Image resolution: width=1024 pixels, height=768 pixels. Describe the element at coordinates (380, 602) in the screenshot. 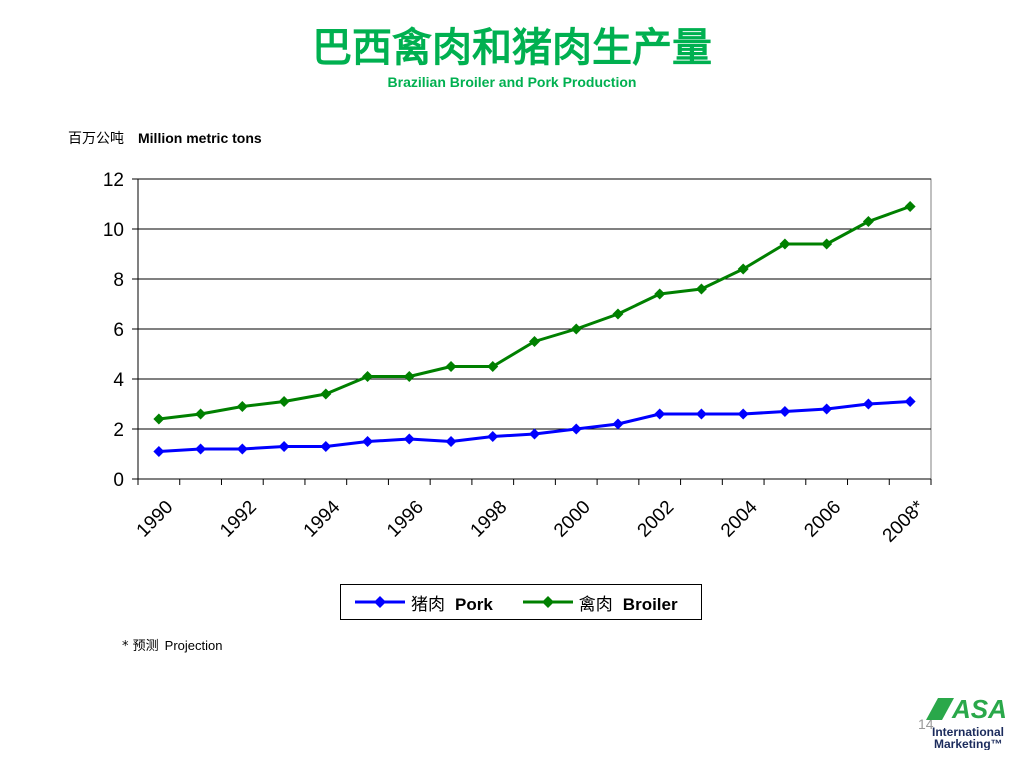

I see `legend-key-pork` at that location.